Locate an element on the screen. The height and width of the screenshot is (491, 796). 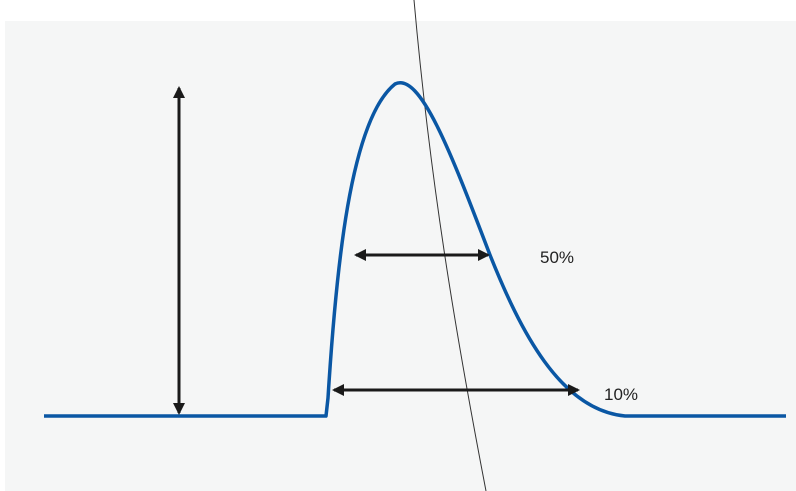
tenth-width-label: 10% is located at coordinates (621, 394).